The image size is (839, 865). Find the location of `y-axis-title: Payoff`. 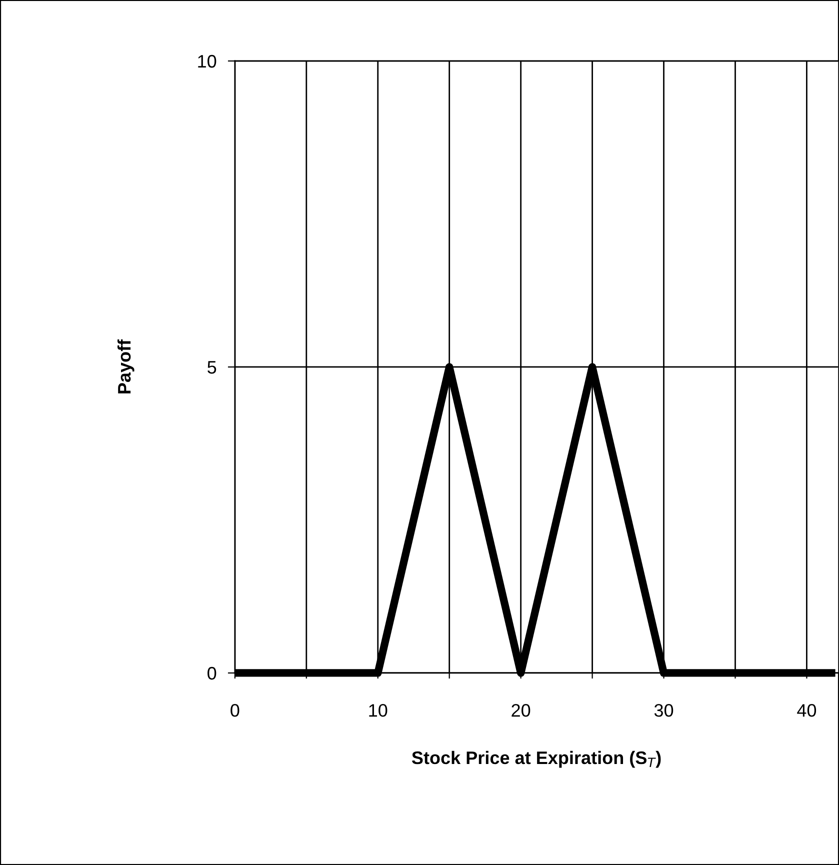

y-axis-title: Payoff is located at coordinates (125, 366).